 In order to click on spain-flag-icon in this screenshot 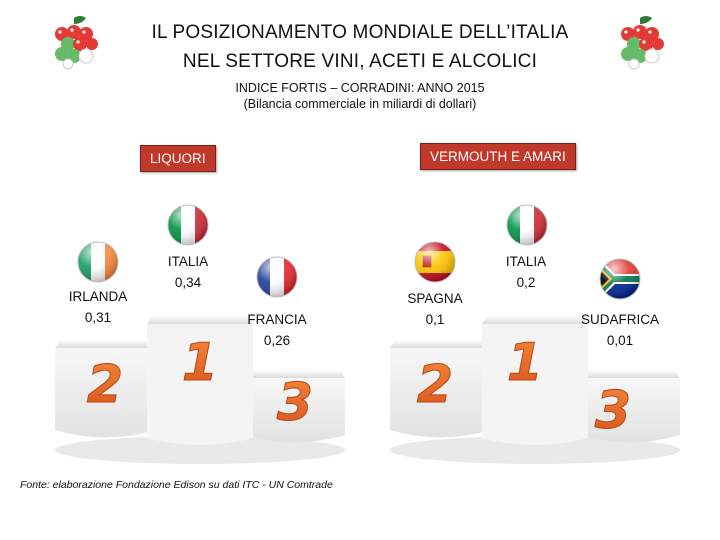, I will do `click(435, 262)`.